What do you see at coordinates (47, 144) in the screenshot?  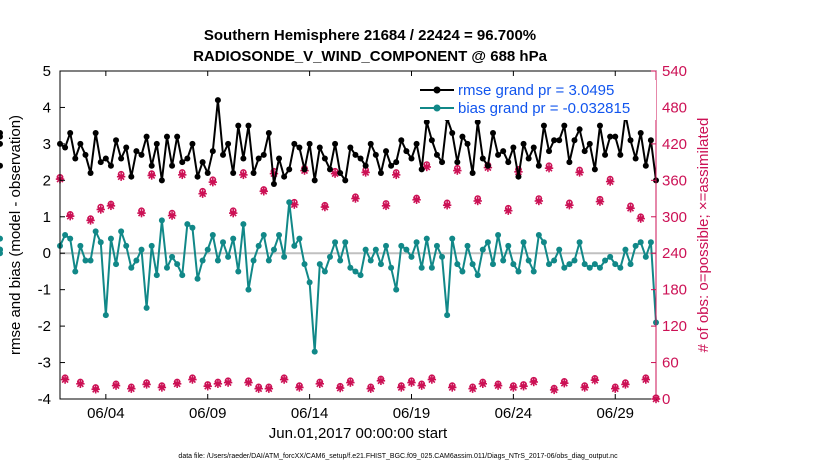 I see `y-tick-label: 3` at bounding box center [47, 144].